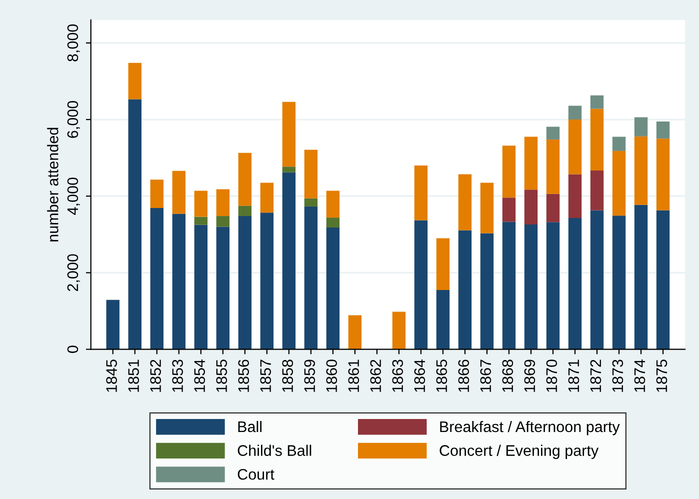  I want to click on x-tick-label: 1860, so click(332, 376).